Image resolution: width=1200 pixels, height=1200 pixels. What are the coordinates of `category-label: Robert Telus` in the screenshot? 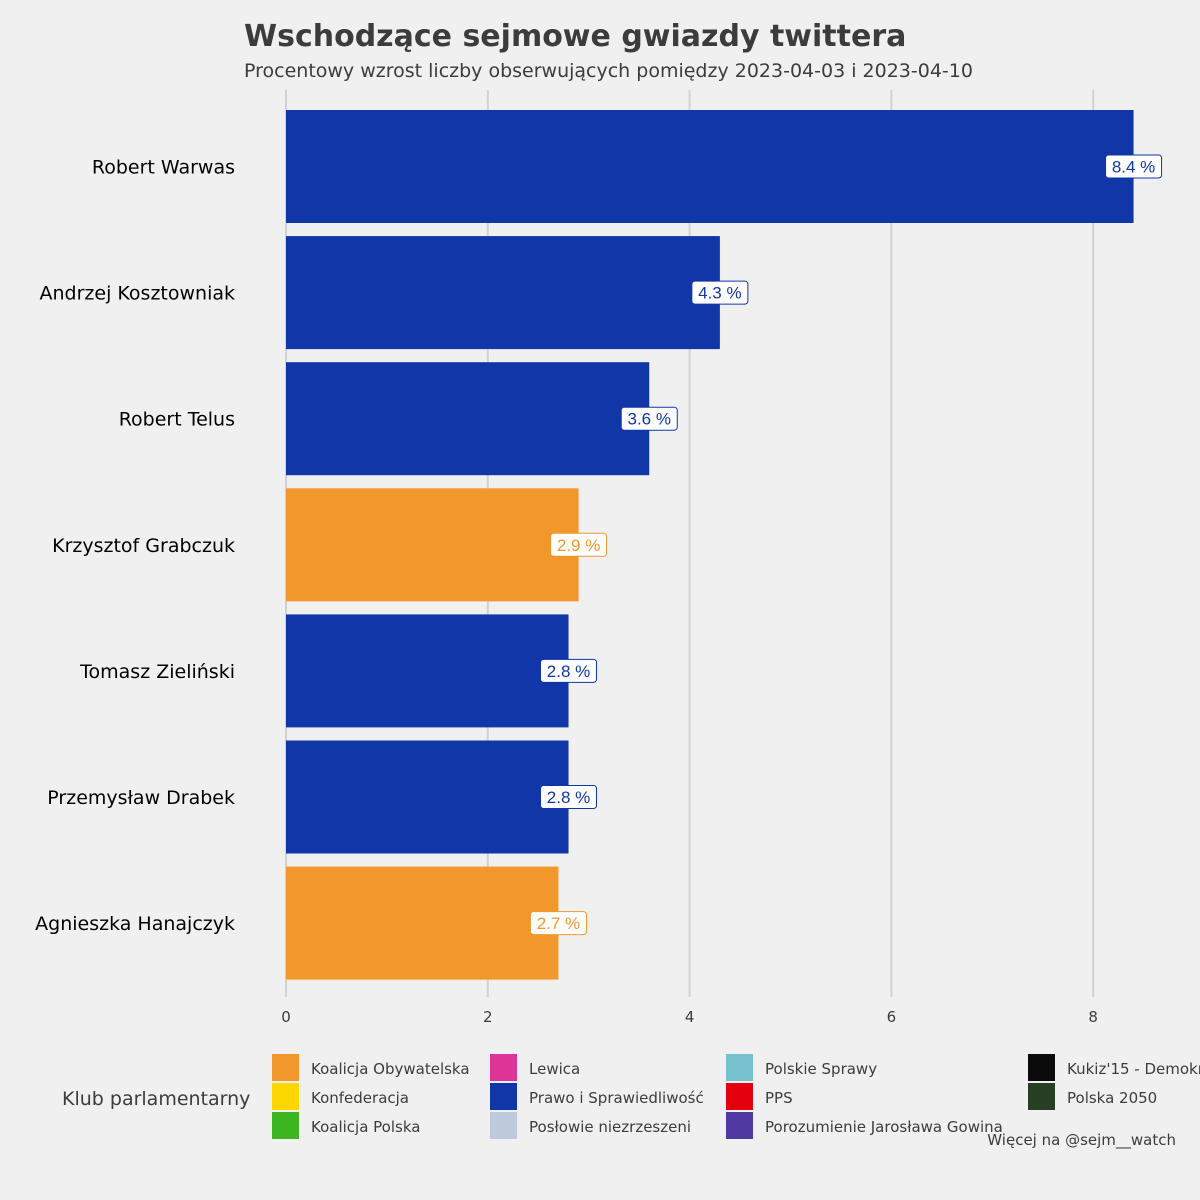 It's located at (177, 420).